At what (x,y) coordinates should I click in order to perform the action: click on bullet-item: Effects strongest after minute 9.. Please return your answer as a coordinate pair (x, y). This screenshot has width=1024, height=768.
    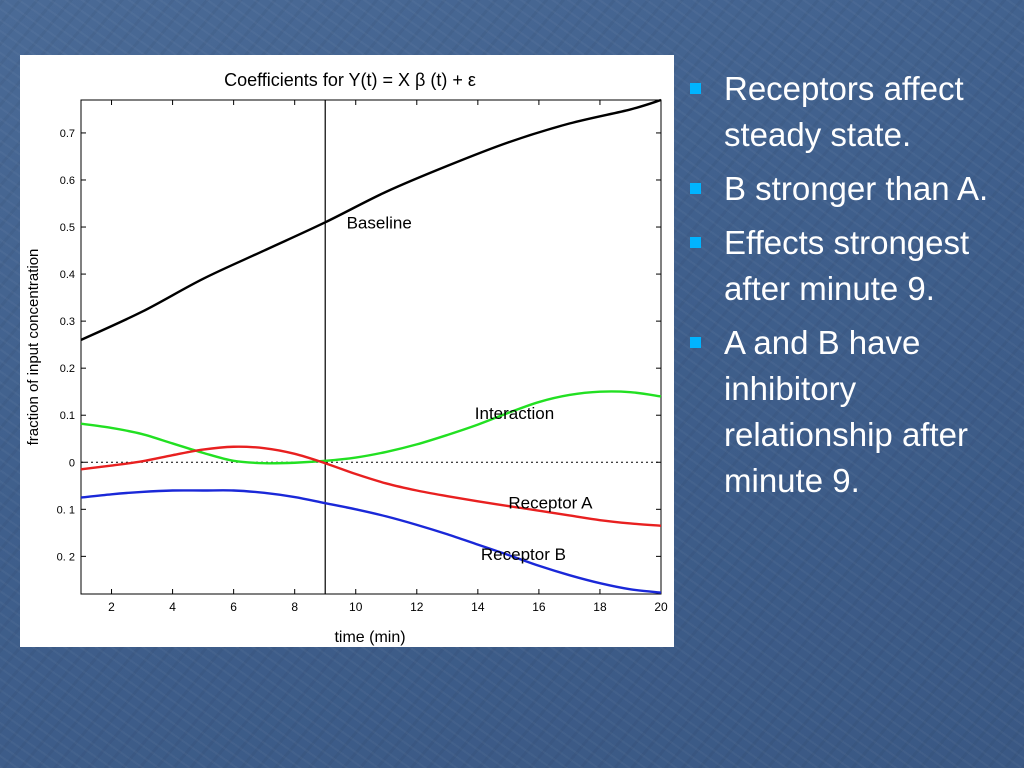
    Looking at the image, I should click on (853, 266).